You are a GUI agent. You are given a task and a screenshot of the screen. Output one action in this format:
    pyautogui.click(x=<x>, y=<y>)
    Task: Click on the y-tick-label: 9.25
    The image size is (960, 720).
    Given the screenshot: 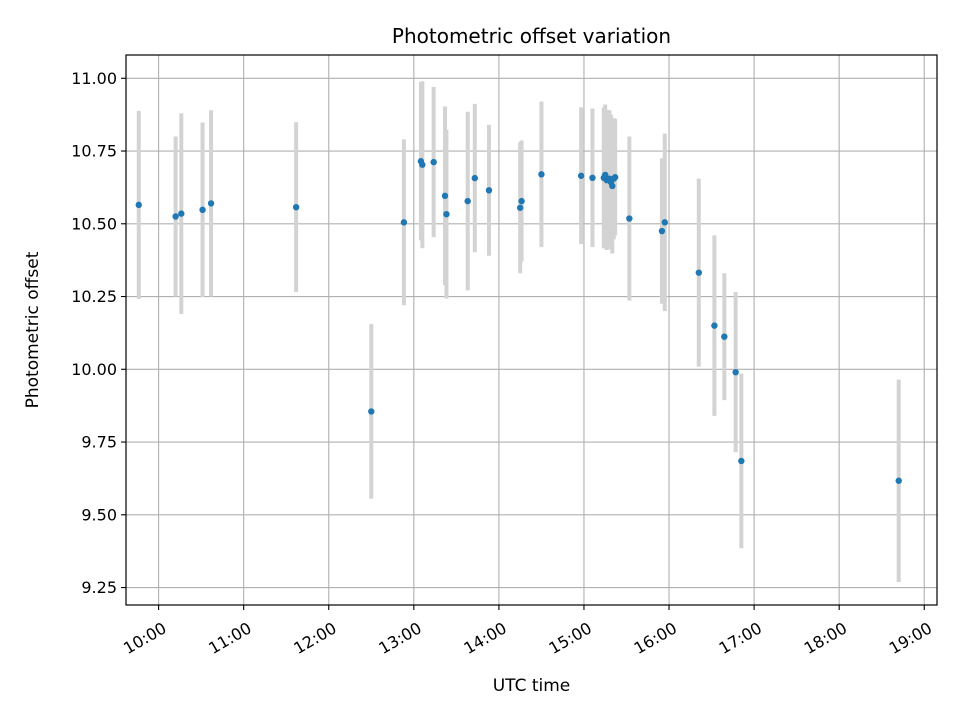 What is the action you would take?
    pyautogui.click(x=99, y=587)
    